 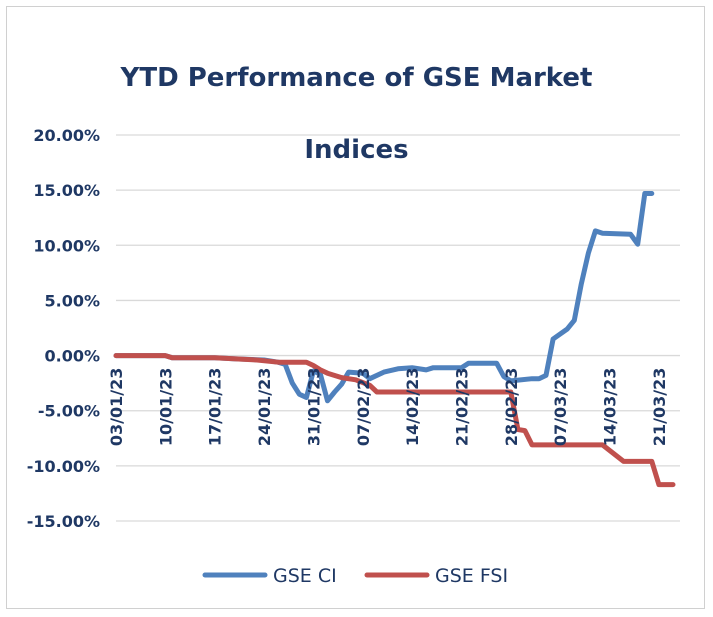 I want to click on y-tick-label: 15.00%, so click(x=66, y=190).